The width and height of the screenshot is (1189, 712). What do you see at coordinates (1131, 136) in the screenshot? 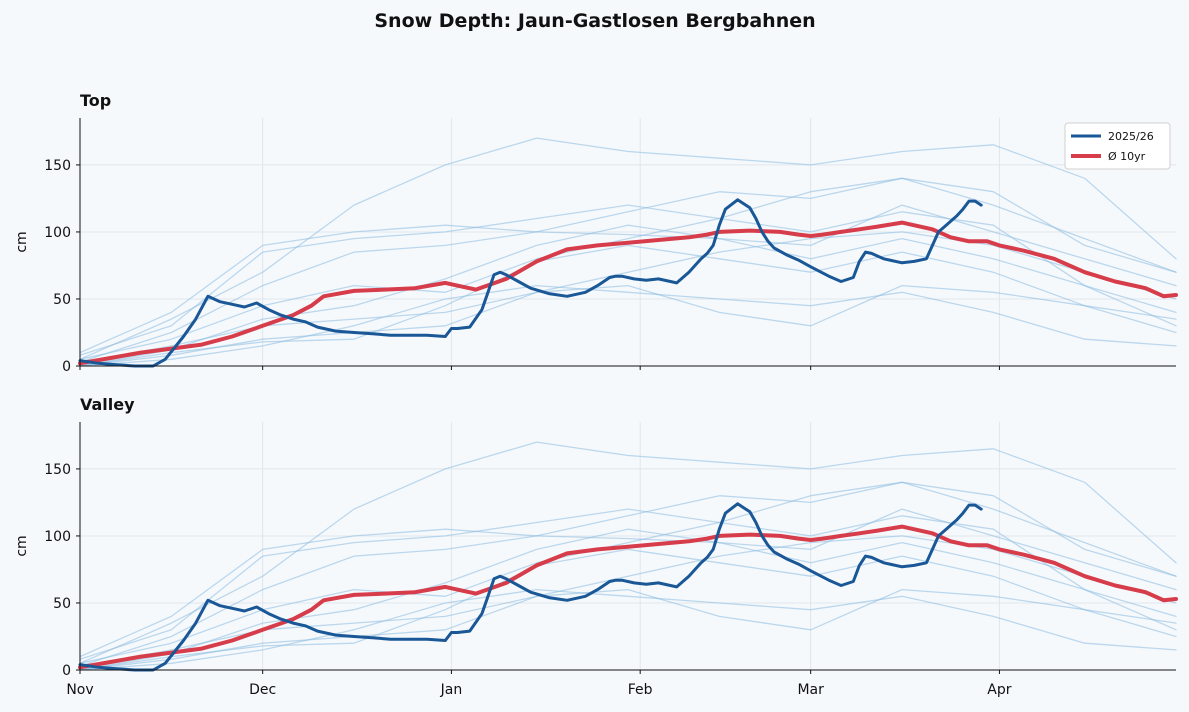
I see `legend-label-current: 2025/26` at bounding box center [1131, 136].